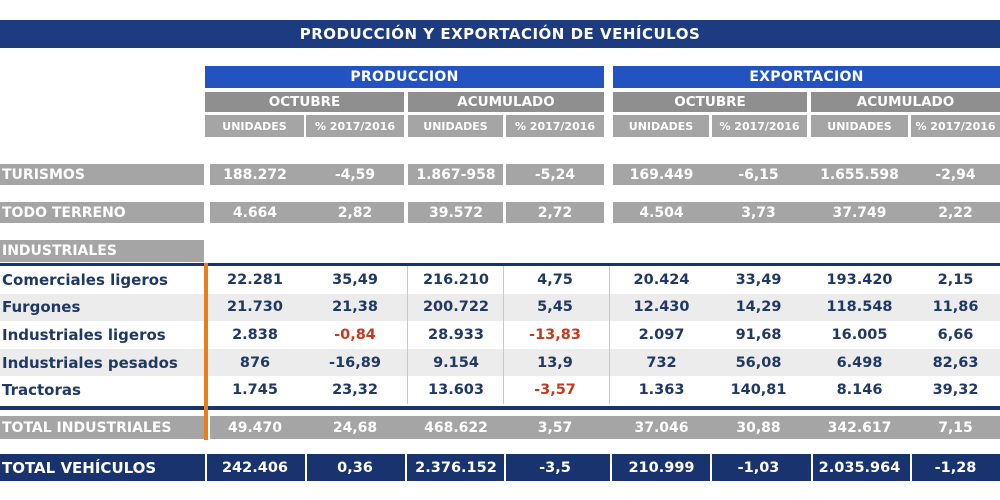  I want to click on cell-value: 876, so click(255, 362).